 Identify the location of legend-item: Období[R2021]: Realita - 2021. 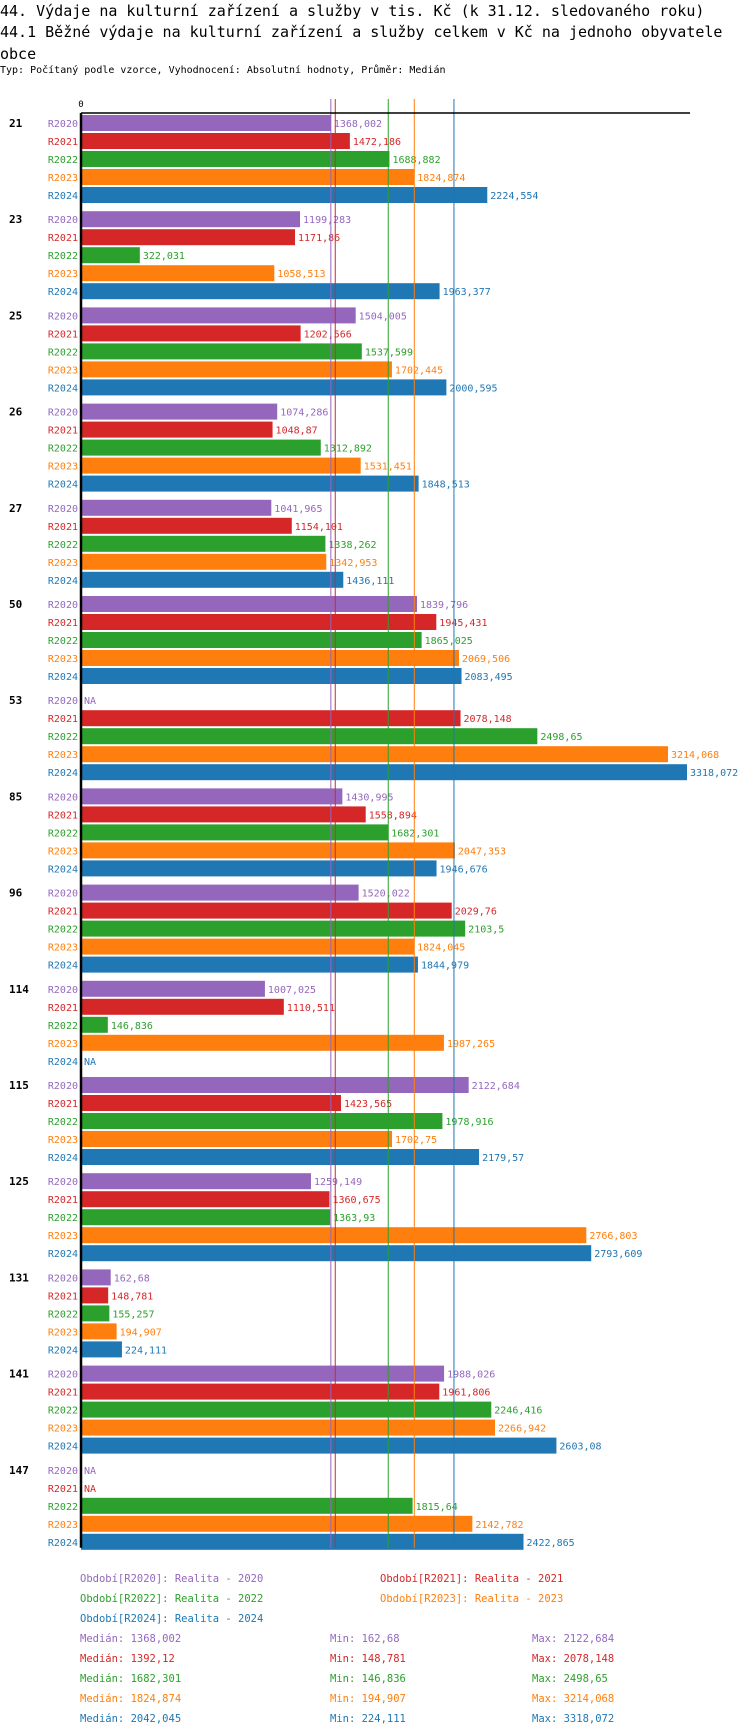
(472, 1579).